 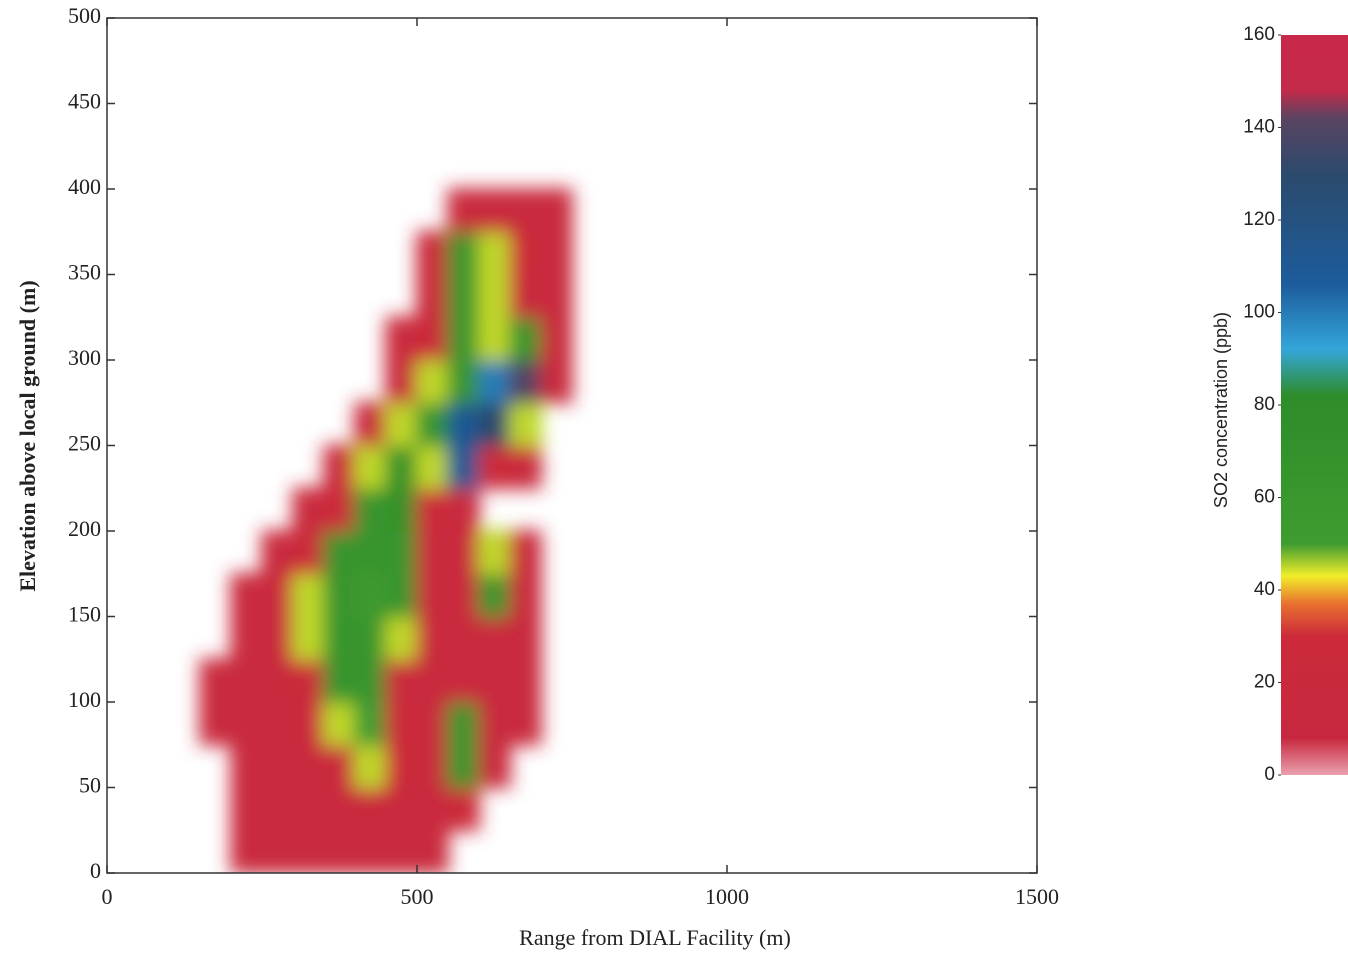 I want to click on colorbar-tick-label: 80, so click(x=1264, y=404).